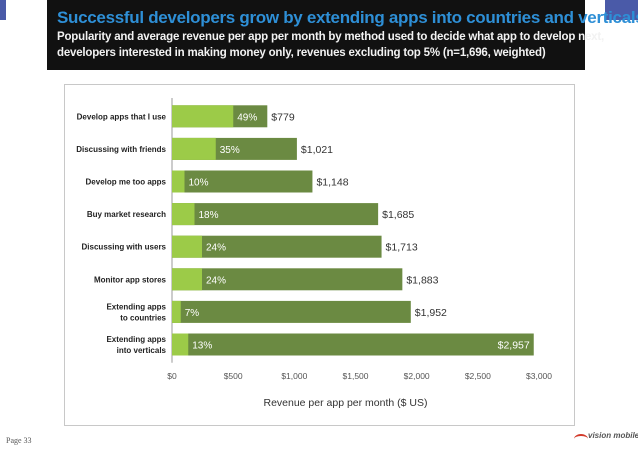 The width and height of the screenshot is (638, 452). I want to click on logo-swoosh-icon, so click(581, 439).